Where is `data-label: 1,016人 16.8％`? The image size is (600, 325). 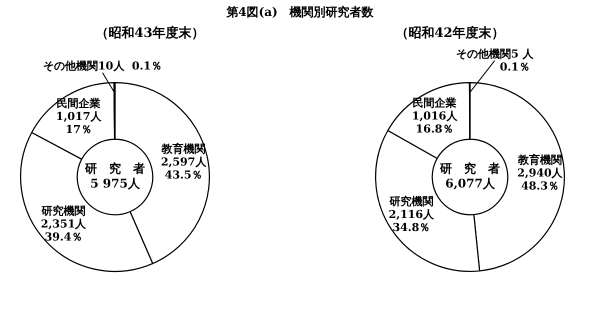
data-label: 1,016人 16.8％ is located at coordinates (435, 122).